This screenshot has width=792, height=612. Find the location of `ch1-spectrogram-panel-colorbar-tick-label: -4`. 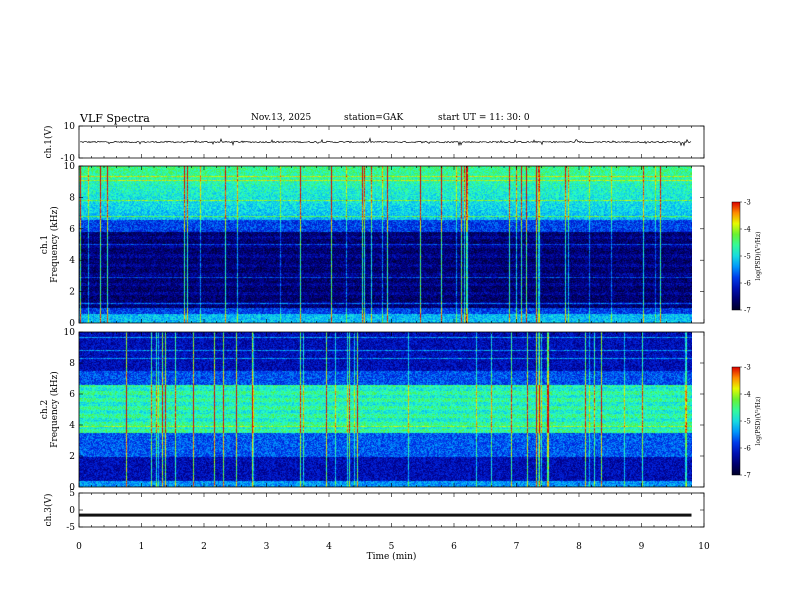

ch1-spectrogram-panel-colorbar-tick-label: -4 is located at coordinates (747, 230).